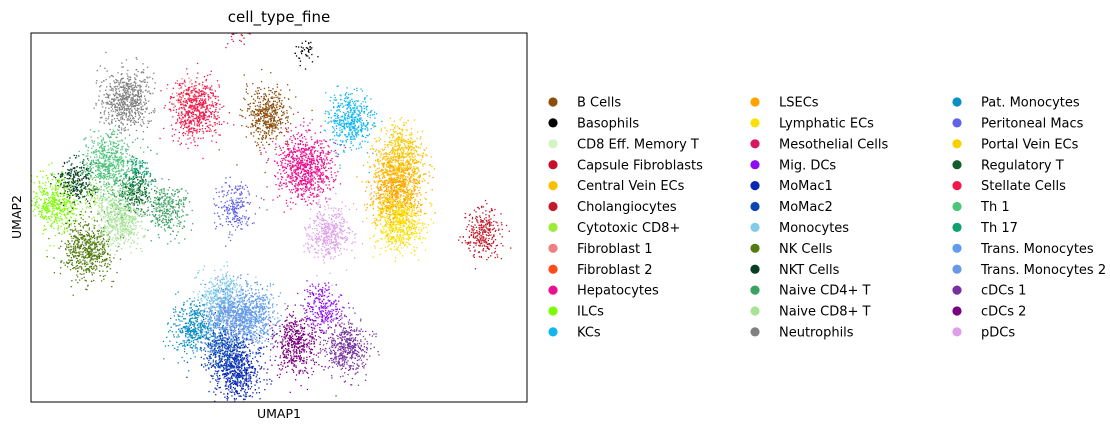  What do you see at coordinates (333, 239) in the screenshot?
I see `cluster-pdcs` at bounding box center [333, 239].